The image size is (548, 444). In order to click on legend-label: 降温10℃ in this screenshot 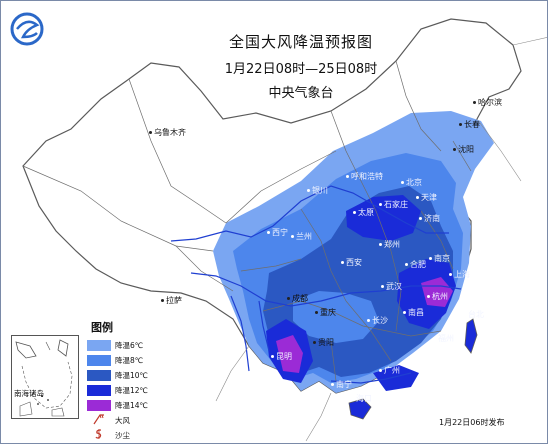, I will do `click(131, 375)`.